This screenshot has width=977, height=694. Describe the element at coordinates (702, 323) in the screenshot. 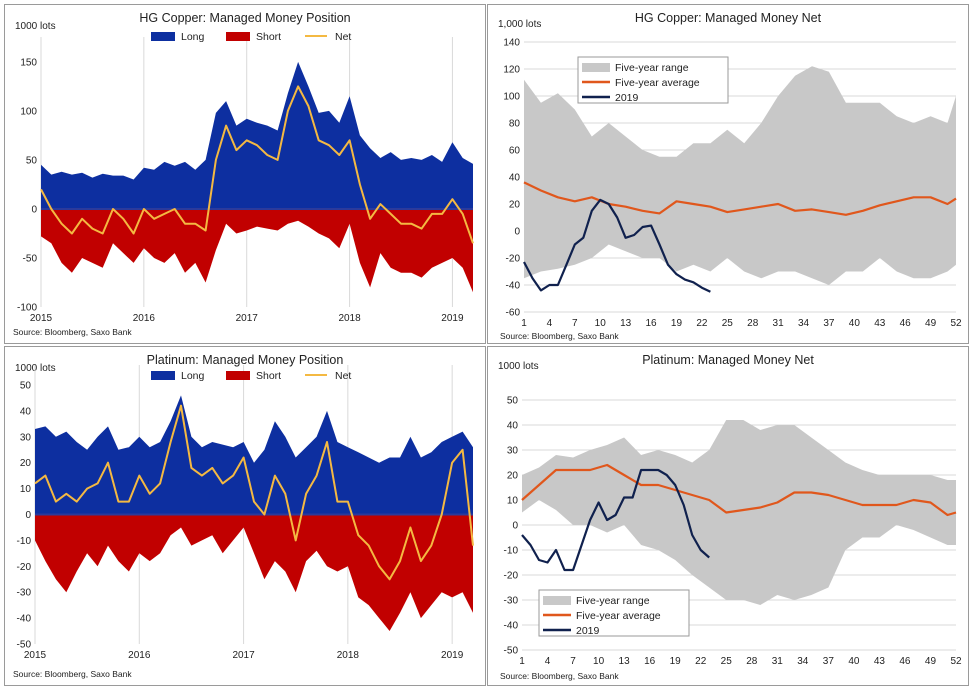

I see `x-tick-label: 22` at that location.